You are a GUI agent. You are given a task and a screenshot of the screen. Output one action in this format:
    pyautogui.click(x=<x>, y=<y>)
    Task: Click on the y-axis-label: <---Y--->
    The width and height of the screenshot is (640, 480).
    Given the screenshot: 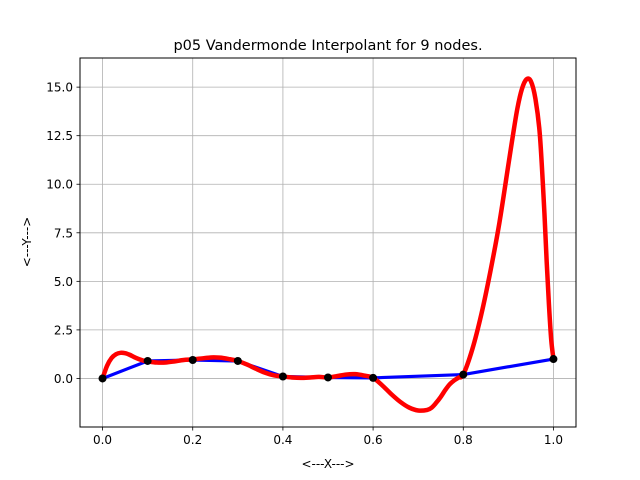 What is the action you would take?
    pyautogui.click(x=27, y=242)
    